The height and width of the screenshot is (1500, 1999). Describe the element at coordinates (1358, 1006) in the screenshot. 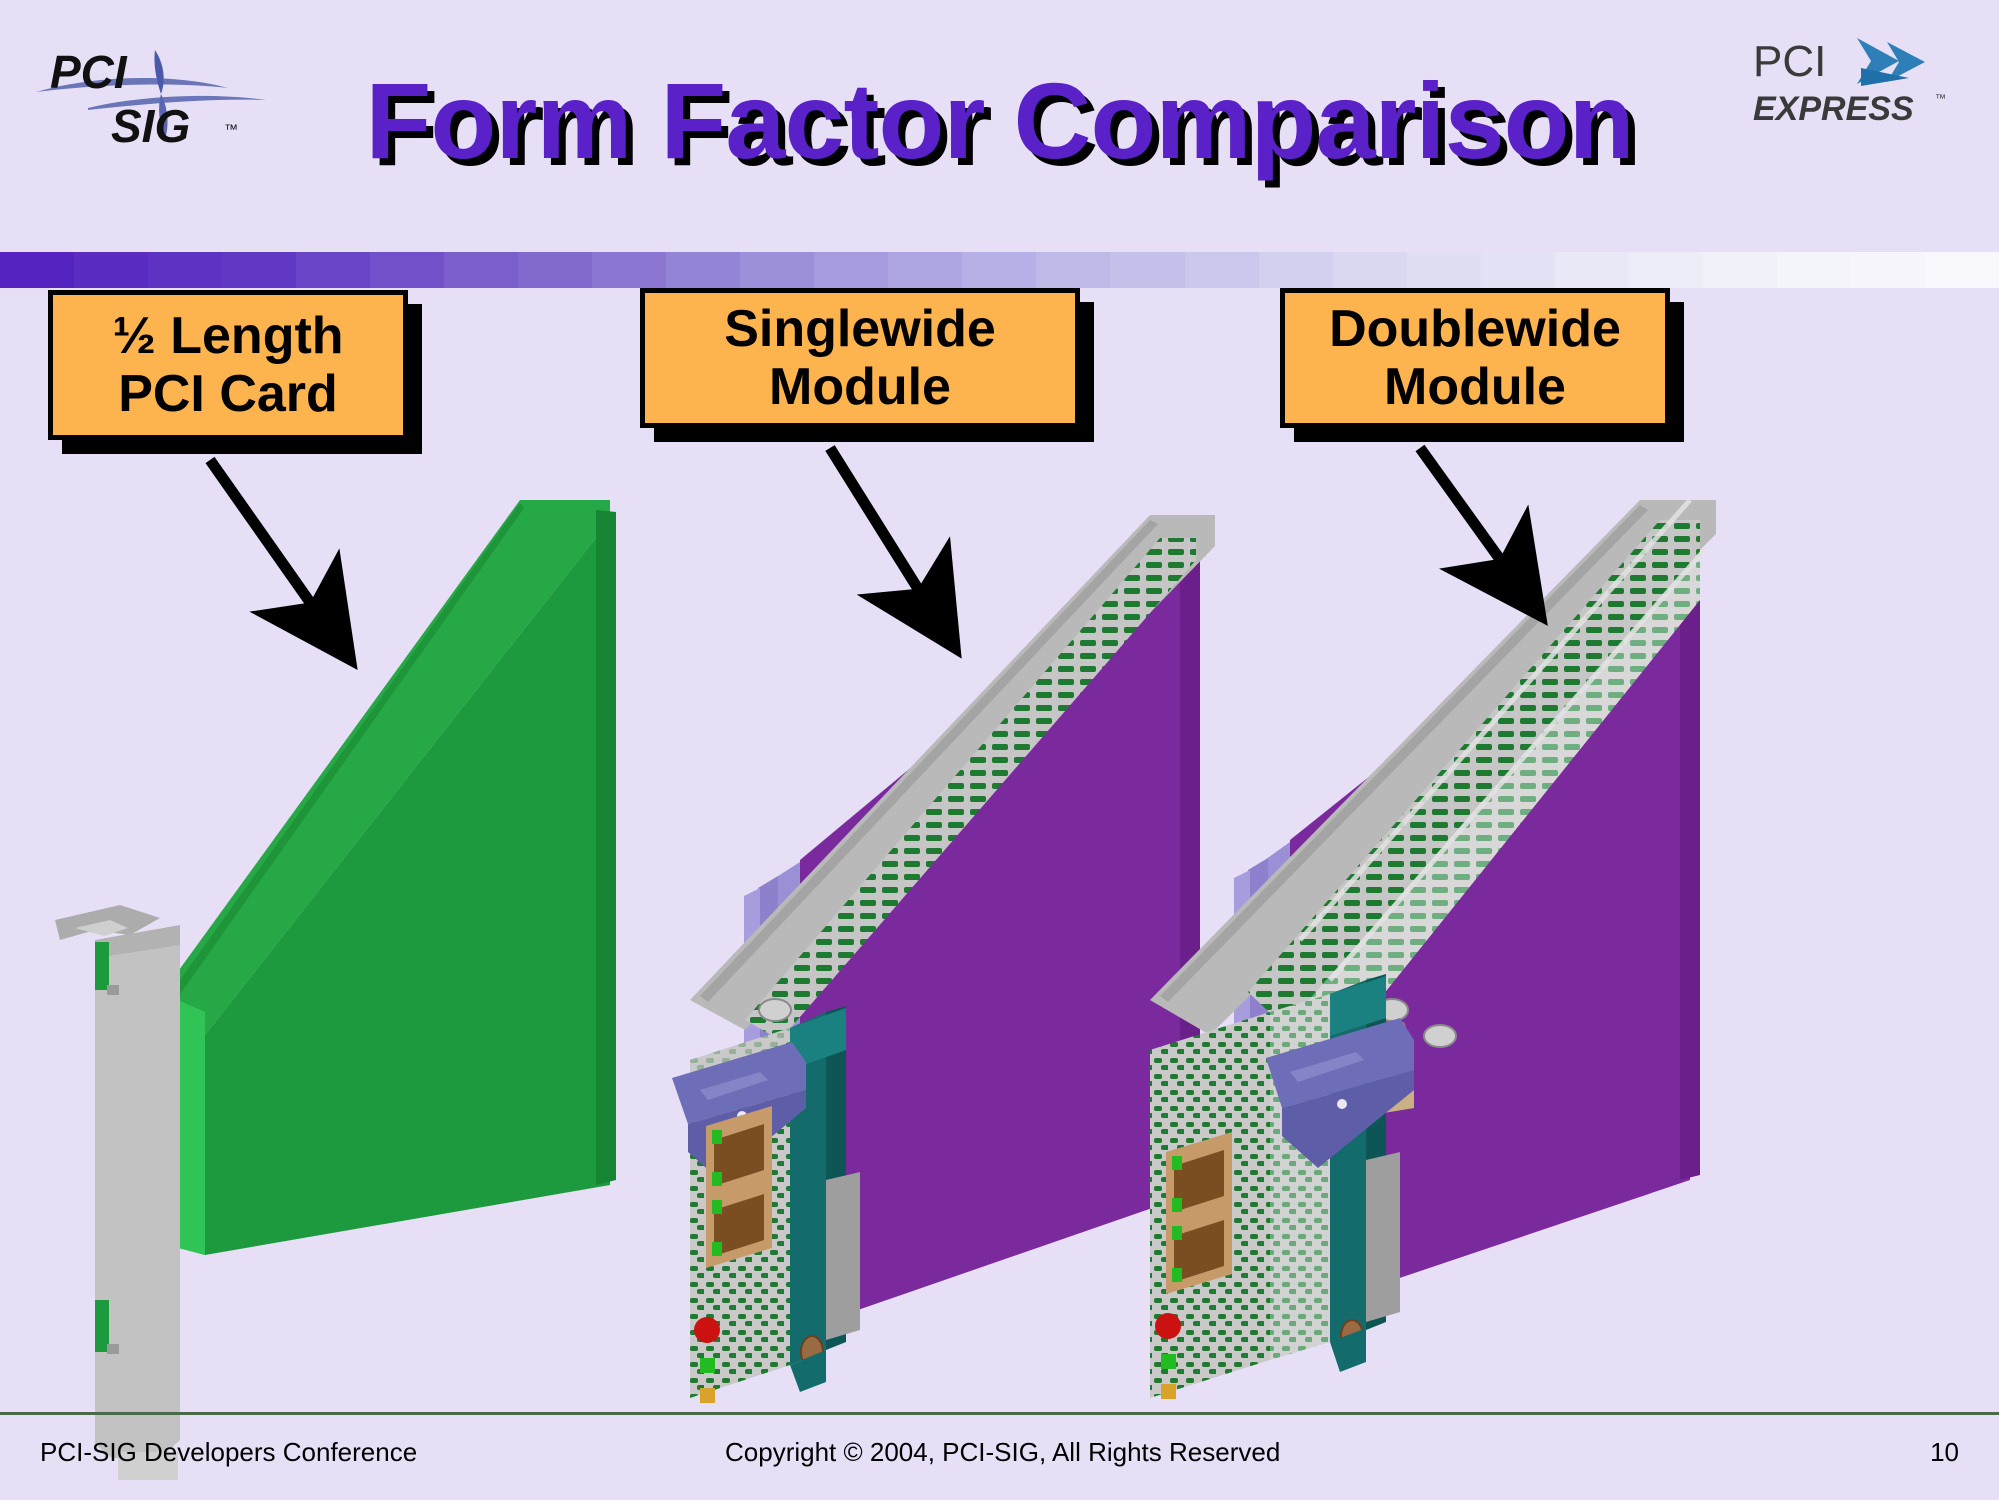

I see `doublewide-ejector-top` at that location.